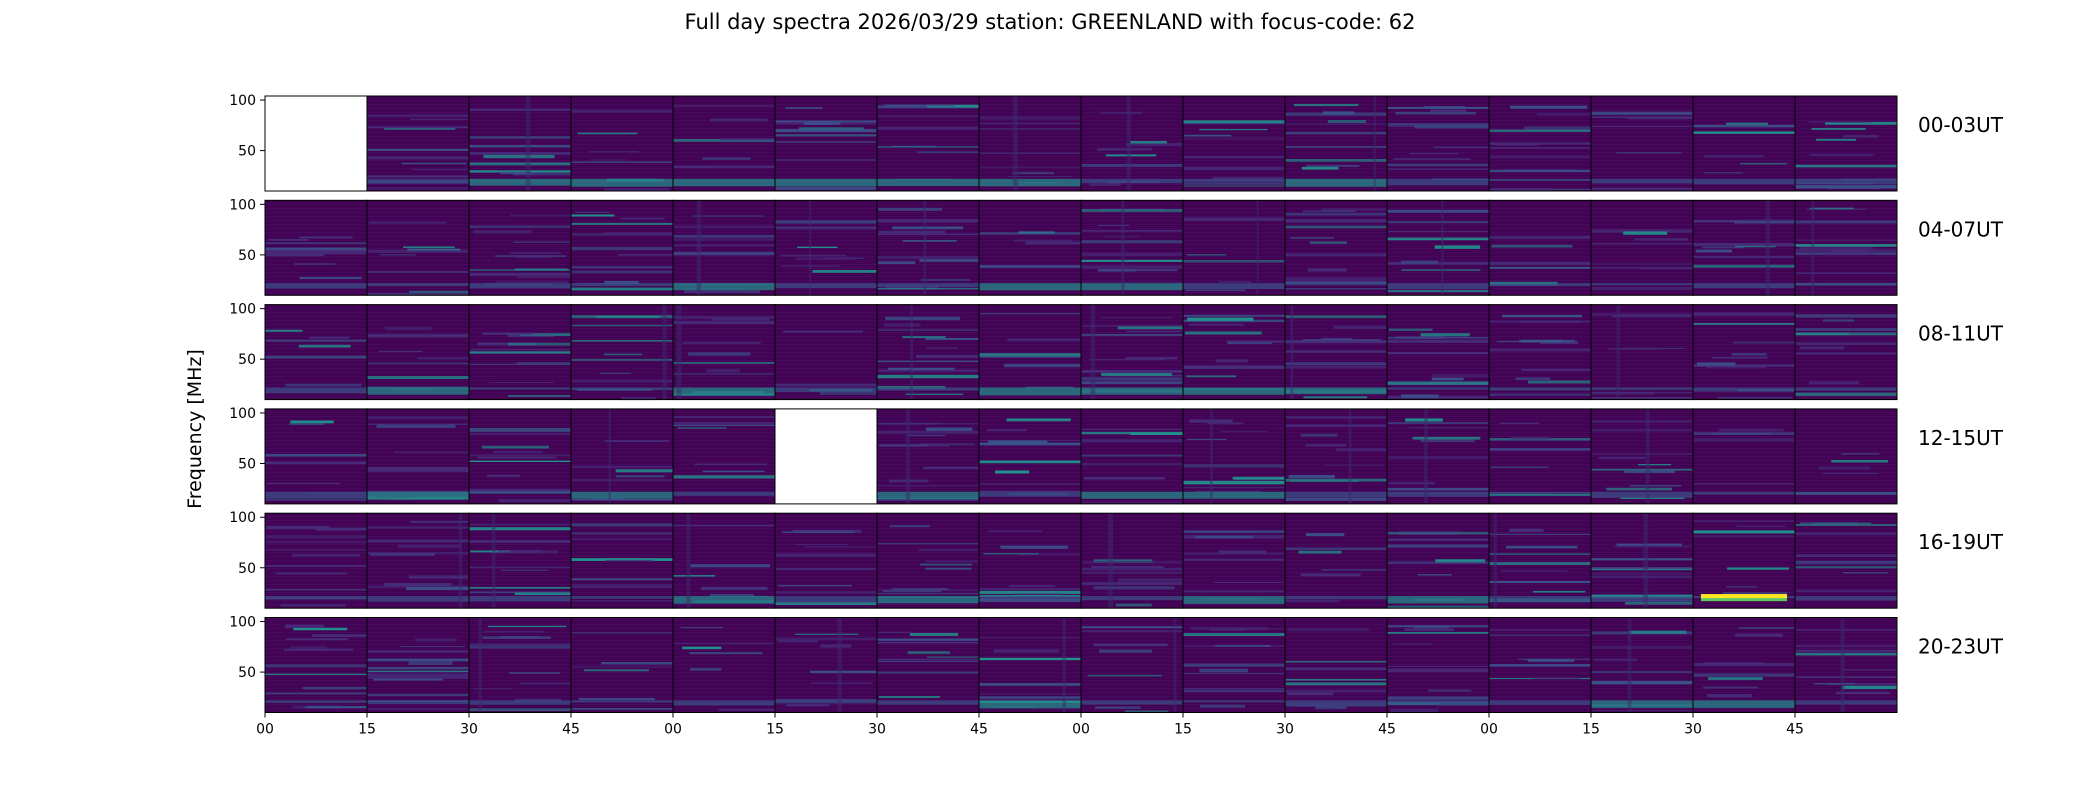 This screenshot has width=2100, height=800. Describe the element at coordinates (826, 143) in the screenshot. I see `spectrogram-panel-r0-c5` at that location.